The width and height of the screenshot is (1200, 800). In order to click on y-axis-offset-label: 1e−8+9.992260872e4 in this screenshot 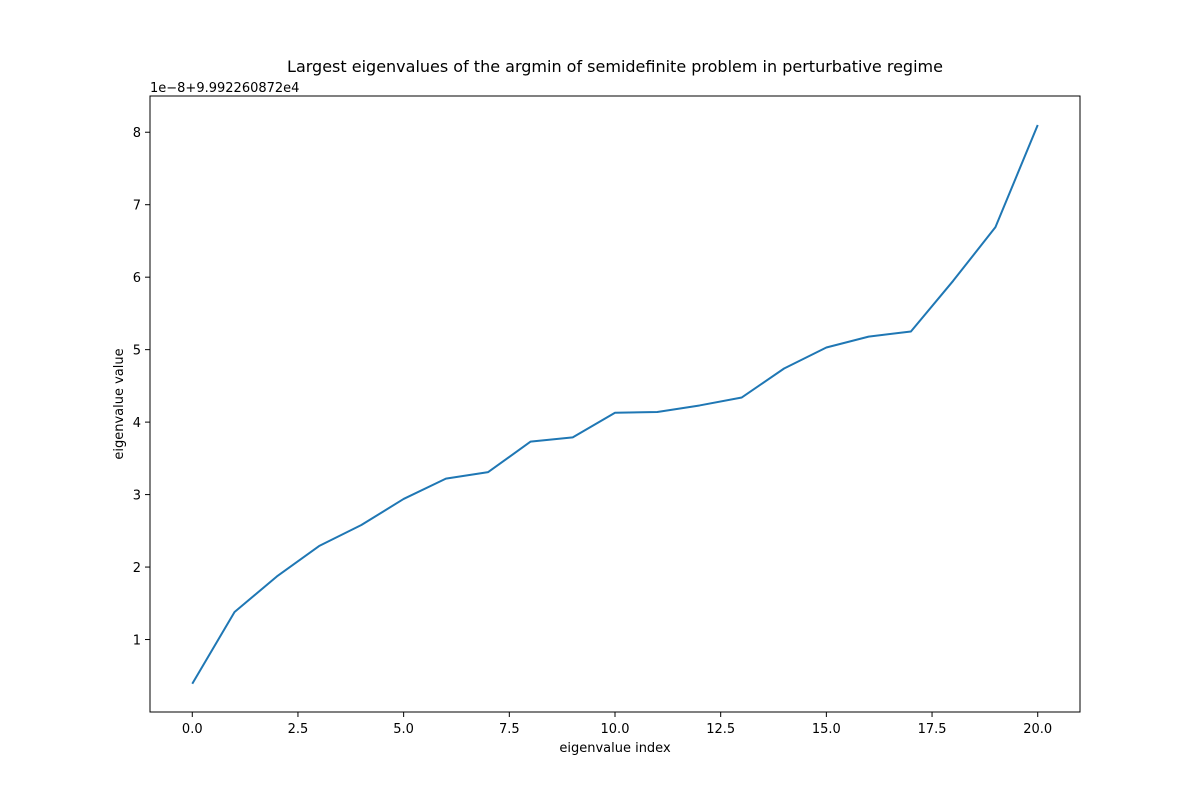, I will do `click(224, 88)`.